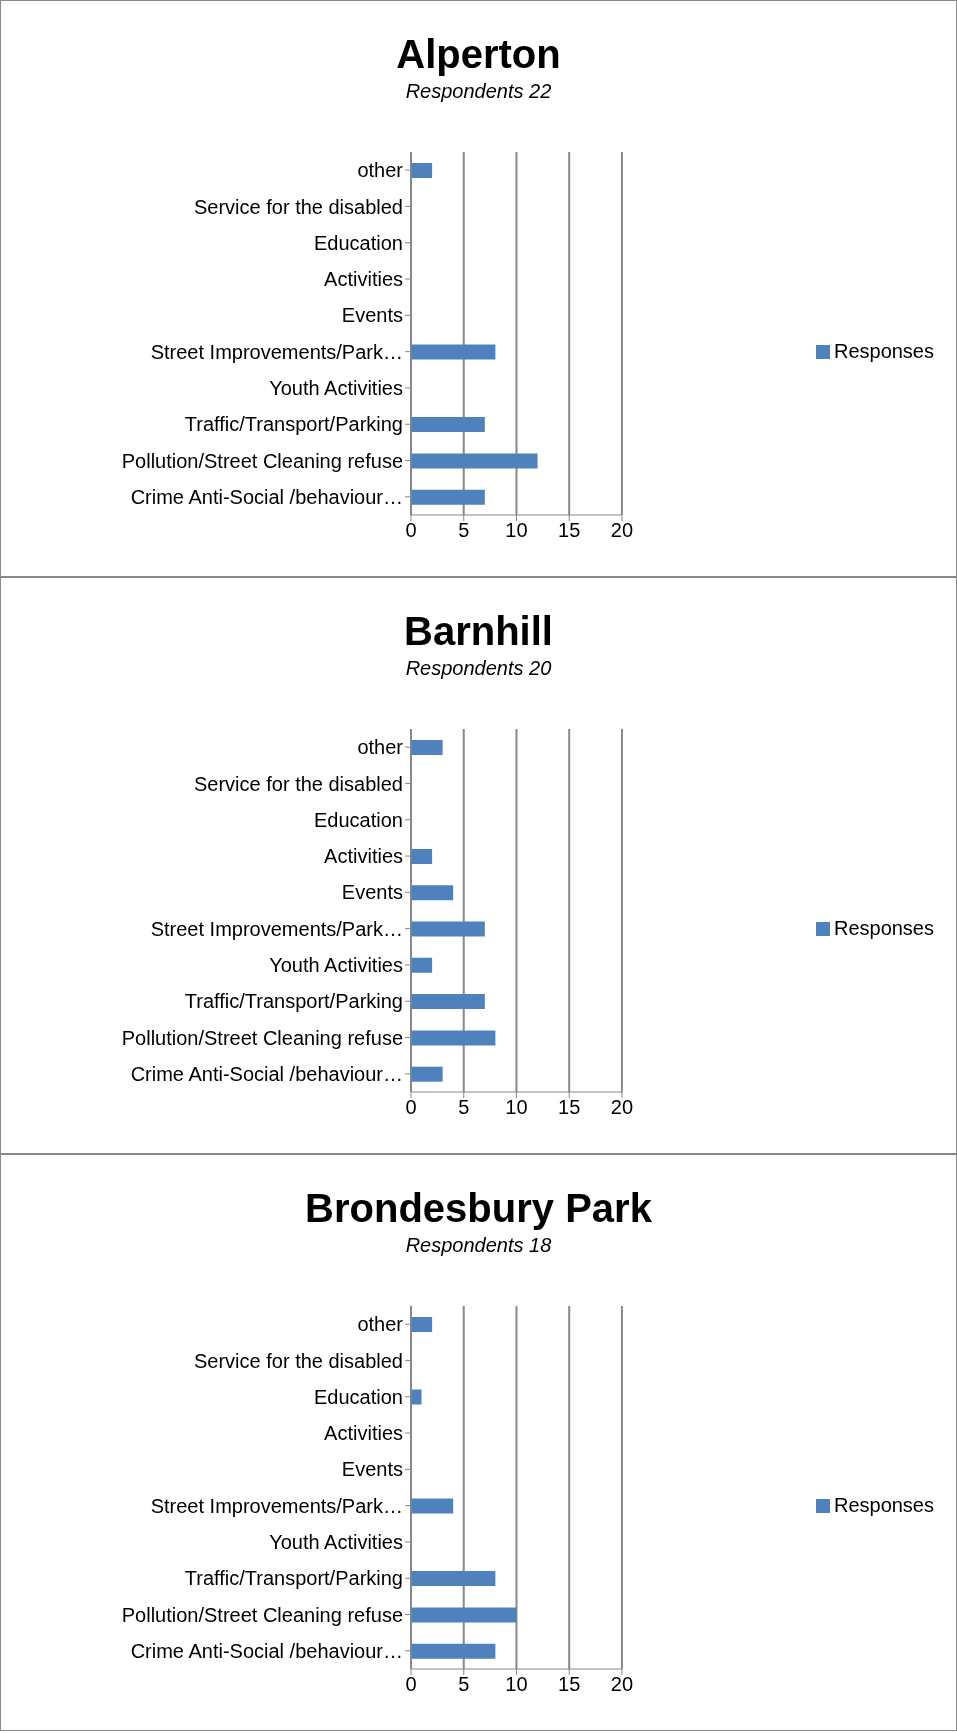 The image size is (957, 1733). I want to click on chart-title: Alperton, so click(478, 54).